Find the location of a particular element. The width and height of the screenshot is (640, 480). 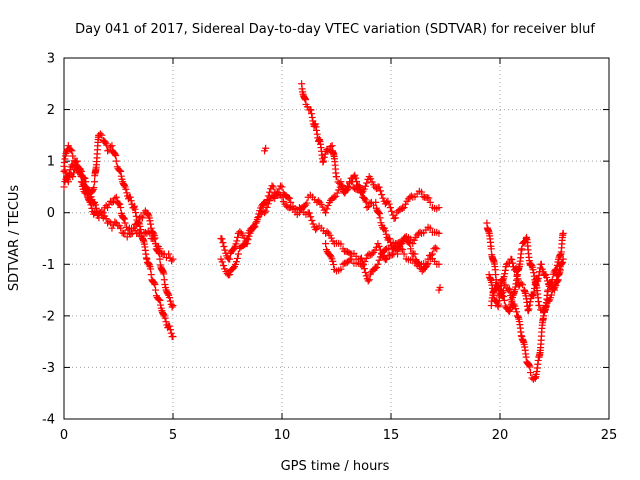

y-tick-label: -2 is located at coordinates (48, 316).